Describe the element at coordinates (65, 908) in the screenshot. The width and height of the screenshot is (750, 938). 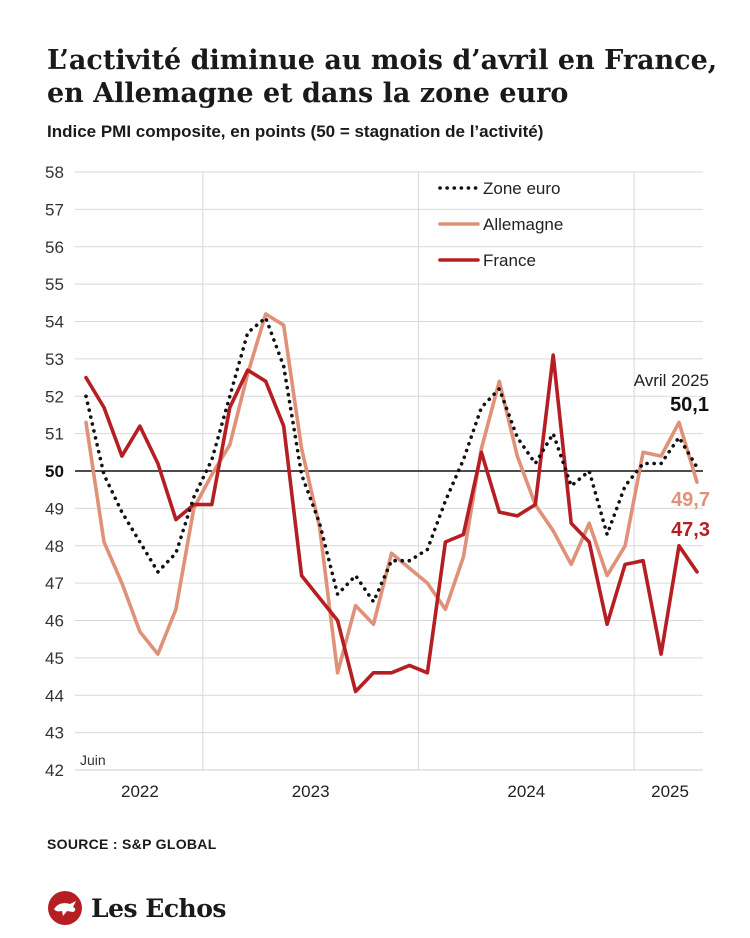
I see `les-echos-emblem-icon` at that location.